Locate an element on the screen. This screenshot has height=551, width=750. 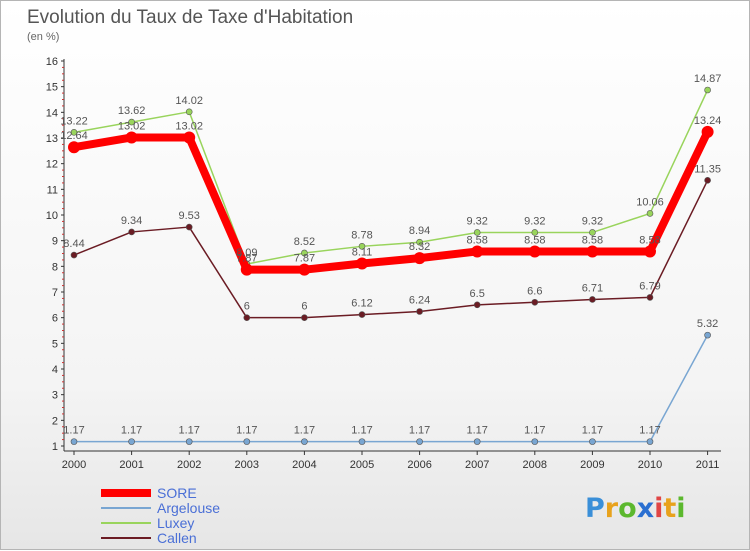
y-tick-label: 2 is located at coordinates (55, 421).